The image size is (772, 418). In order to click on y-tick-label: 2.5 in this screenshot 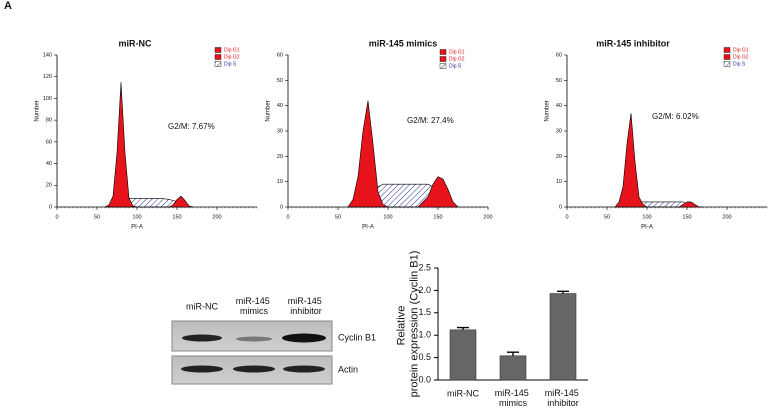, I will do `click(424, 267)`.